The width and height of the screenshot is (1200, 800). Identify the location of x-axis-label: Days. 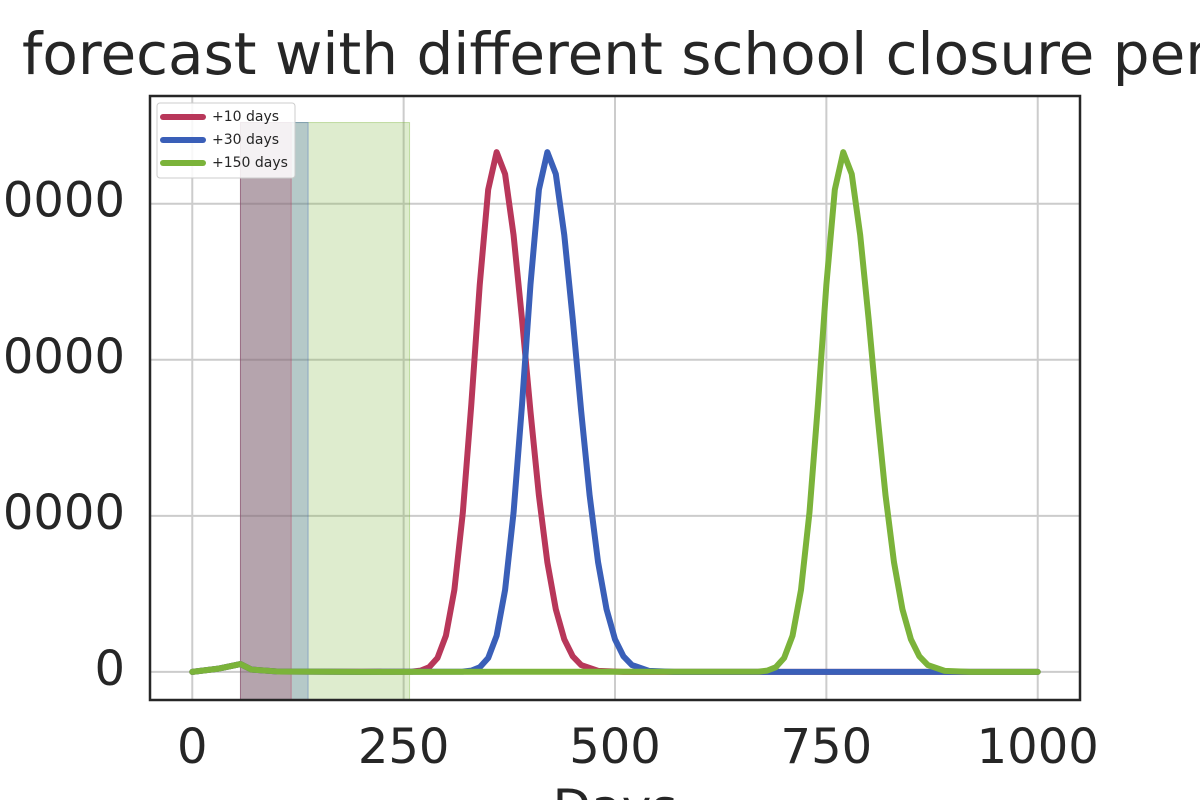
(615, 789).